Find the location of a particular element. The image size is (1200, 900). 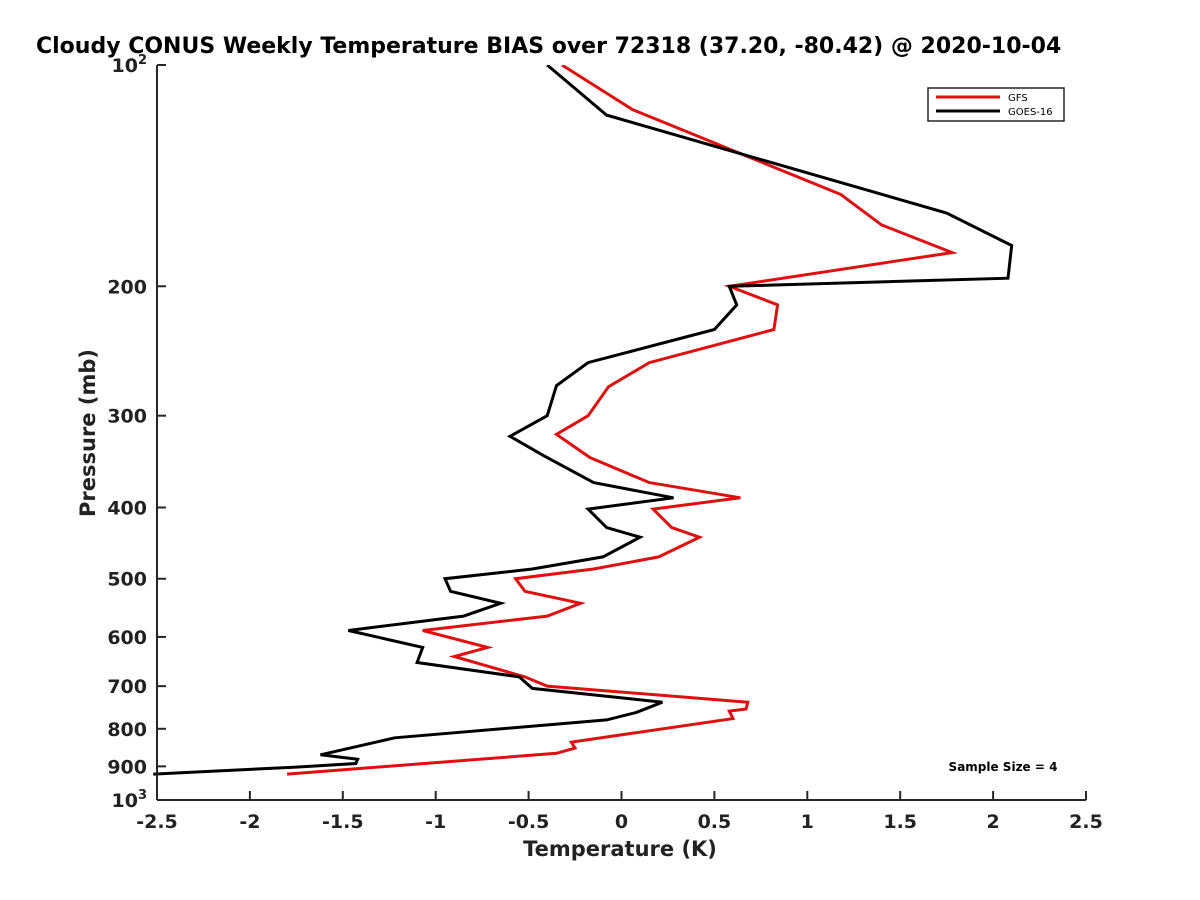

x-tick-label: -1.5 is located at coordinates (343, 822).